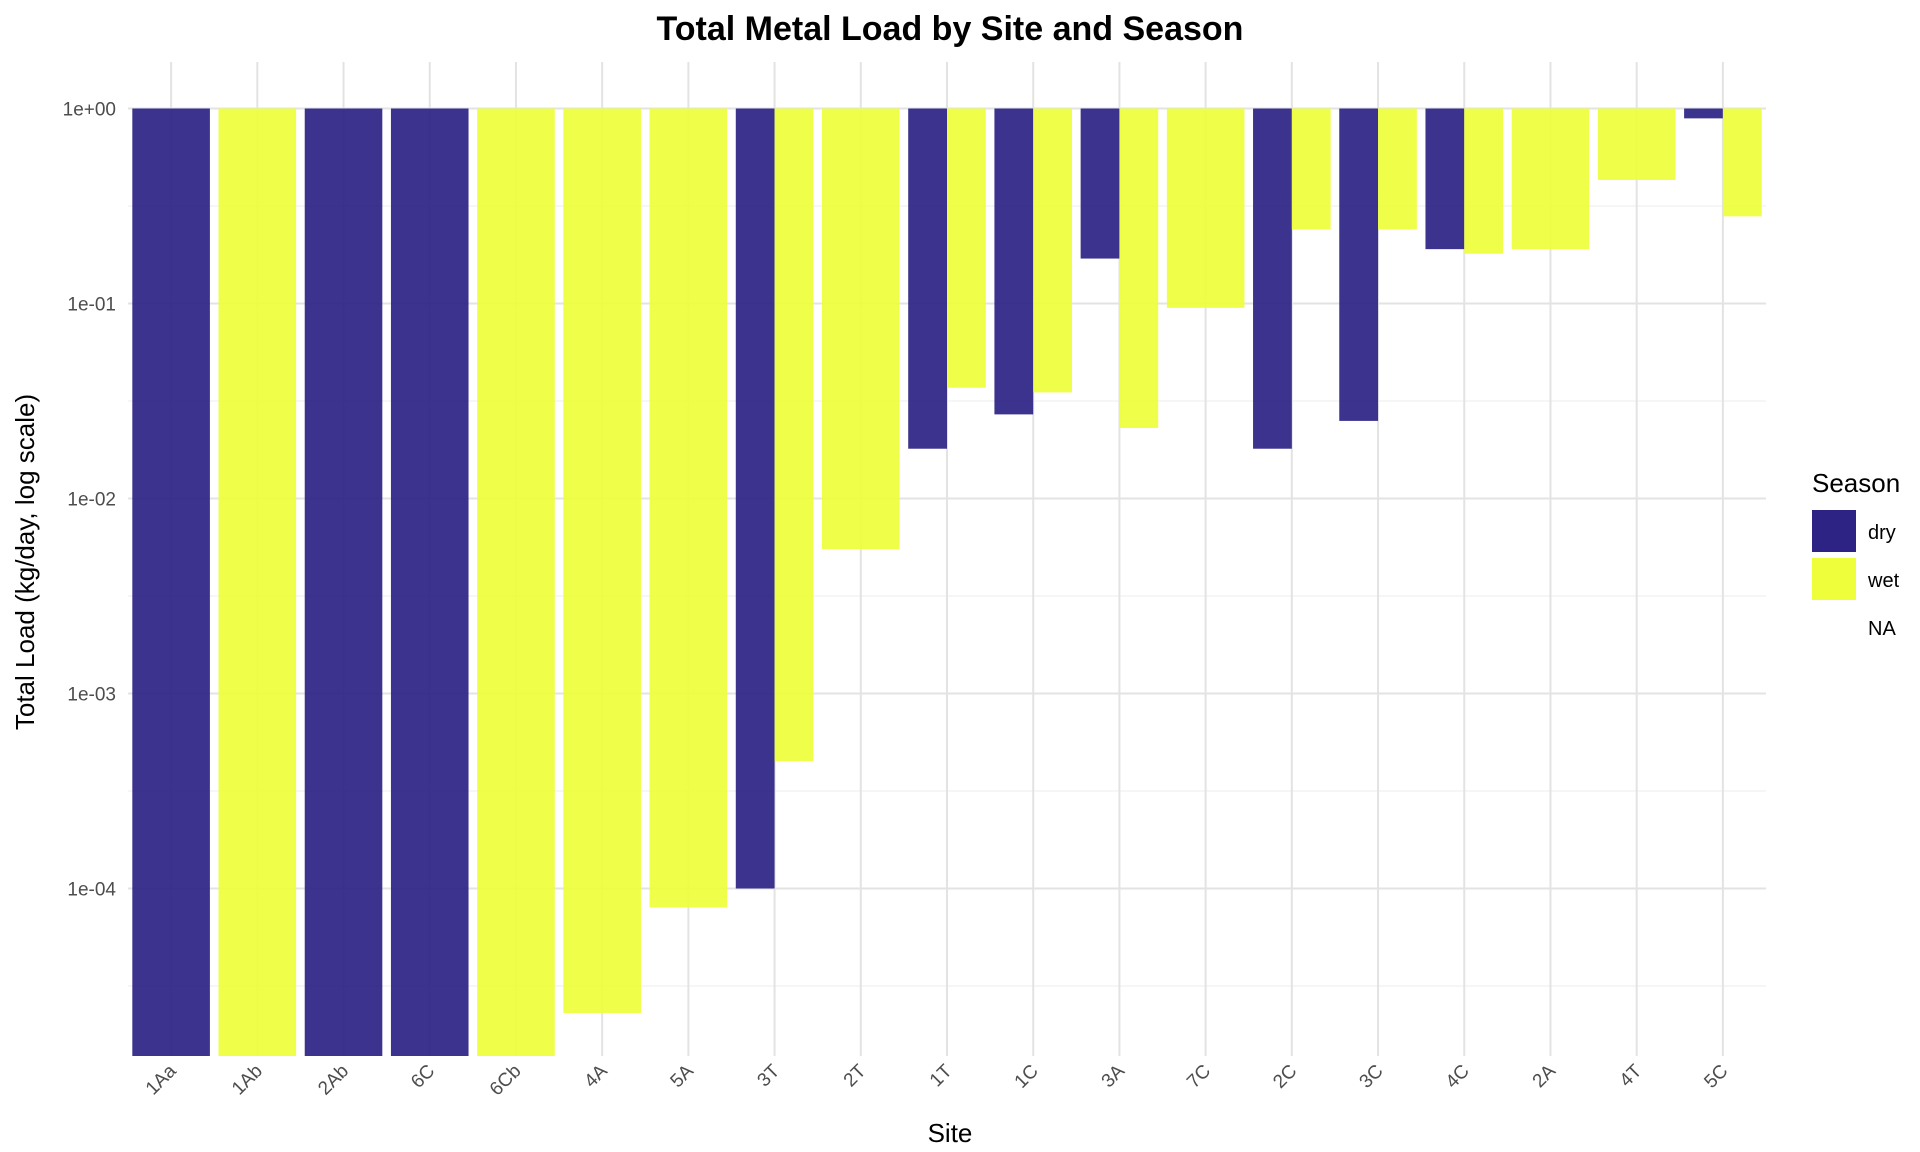 The image size is (1920, 1152). What do you see at coordinates (1883, 581) in the screenshot?
I see `legend-label-wet: wet` at bounding box center [1883, 581].